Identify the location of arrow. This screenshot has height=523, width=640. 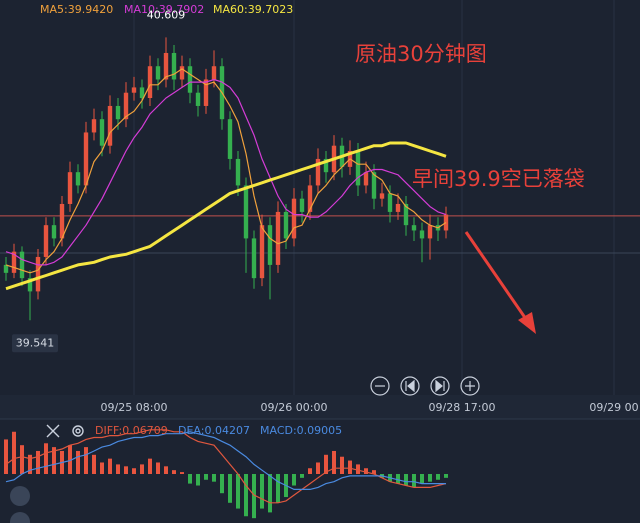
(500, 282).